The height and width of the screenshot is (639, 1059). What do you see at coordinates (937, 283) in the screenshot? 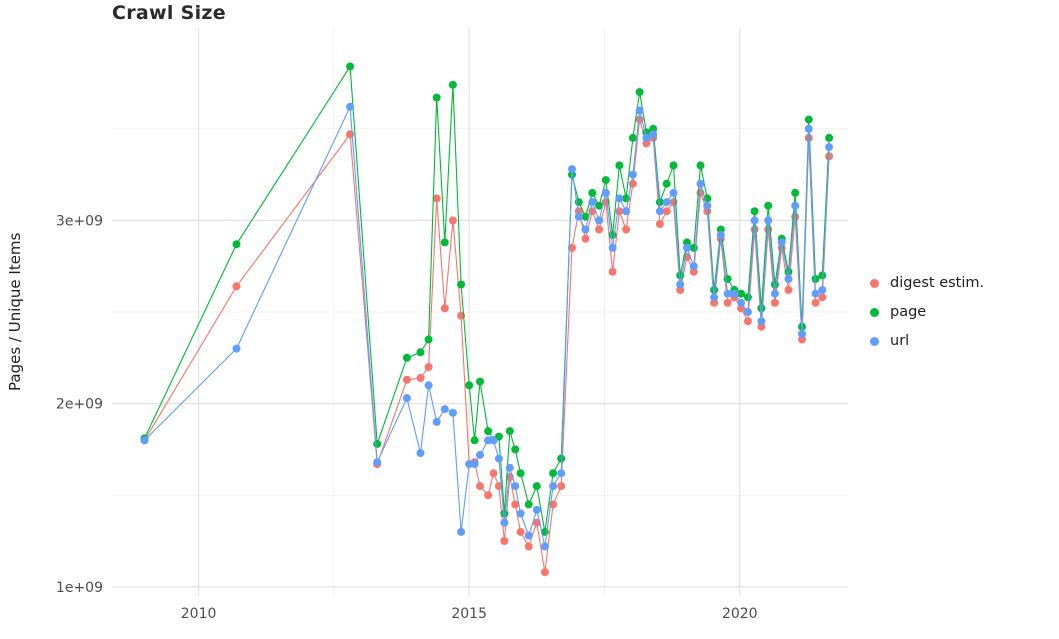
I see `legend-label: digest estim.` at bounding box center [937, 283].